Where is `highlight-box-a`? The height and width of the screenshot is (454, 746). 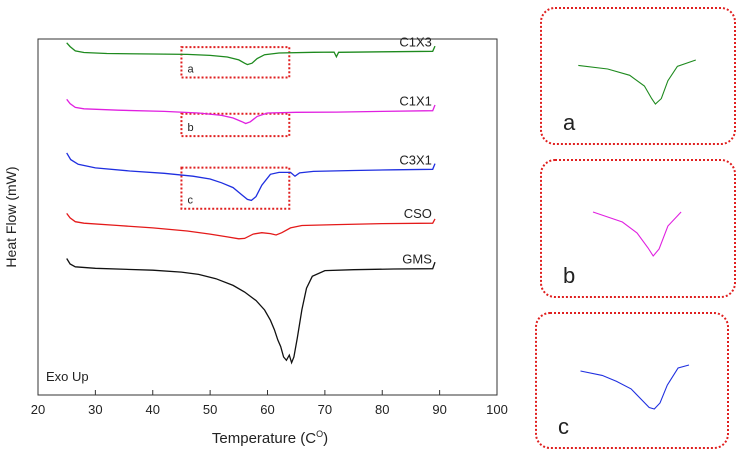
highlight-box-a is located at coordinates (235, 62).